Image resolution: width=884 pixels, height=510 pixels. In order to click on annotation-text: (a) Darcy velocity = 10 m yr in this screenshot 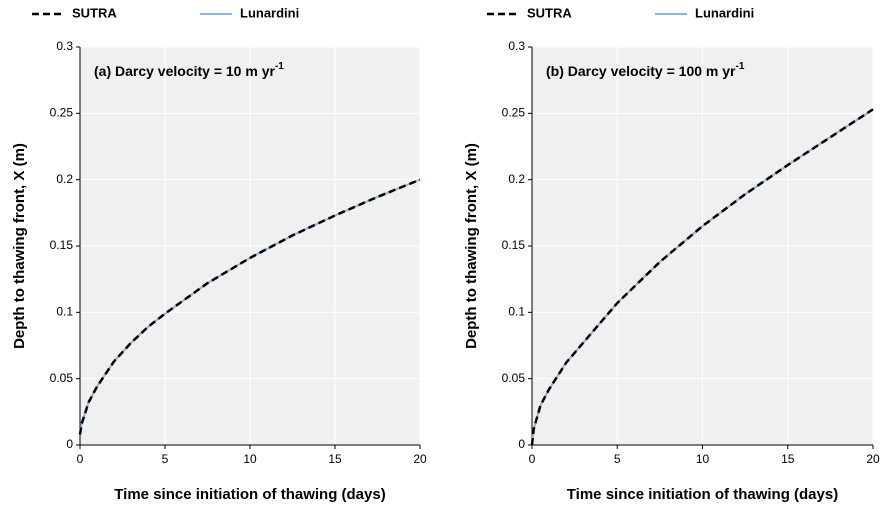, I will do `click(184, 71)`.